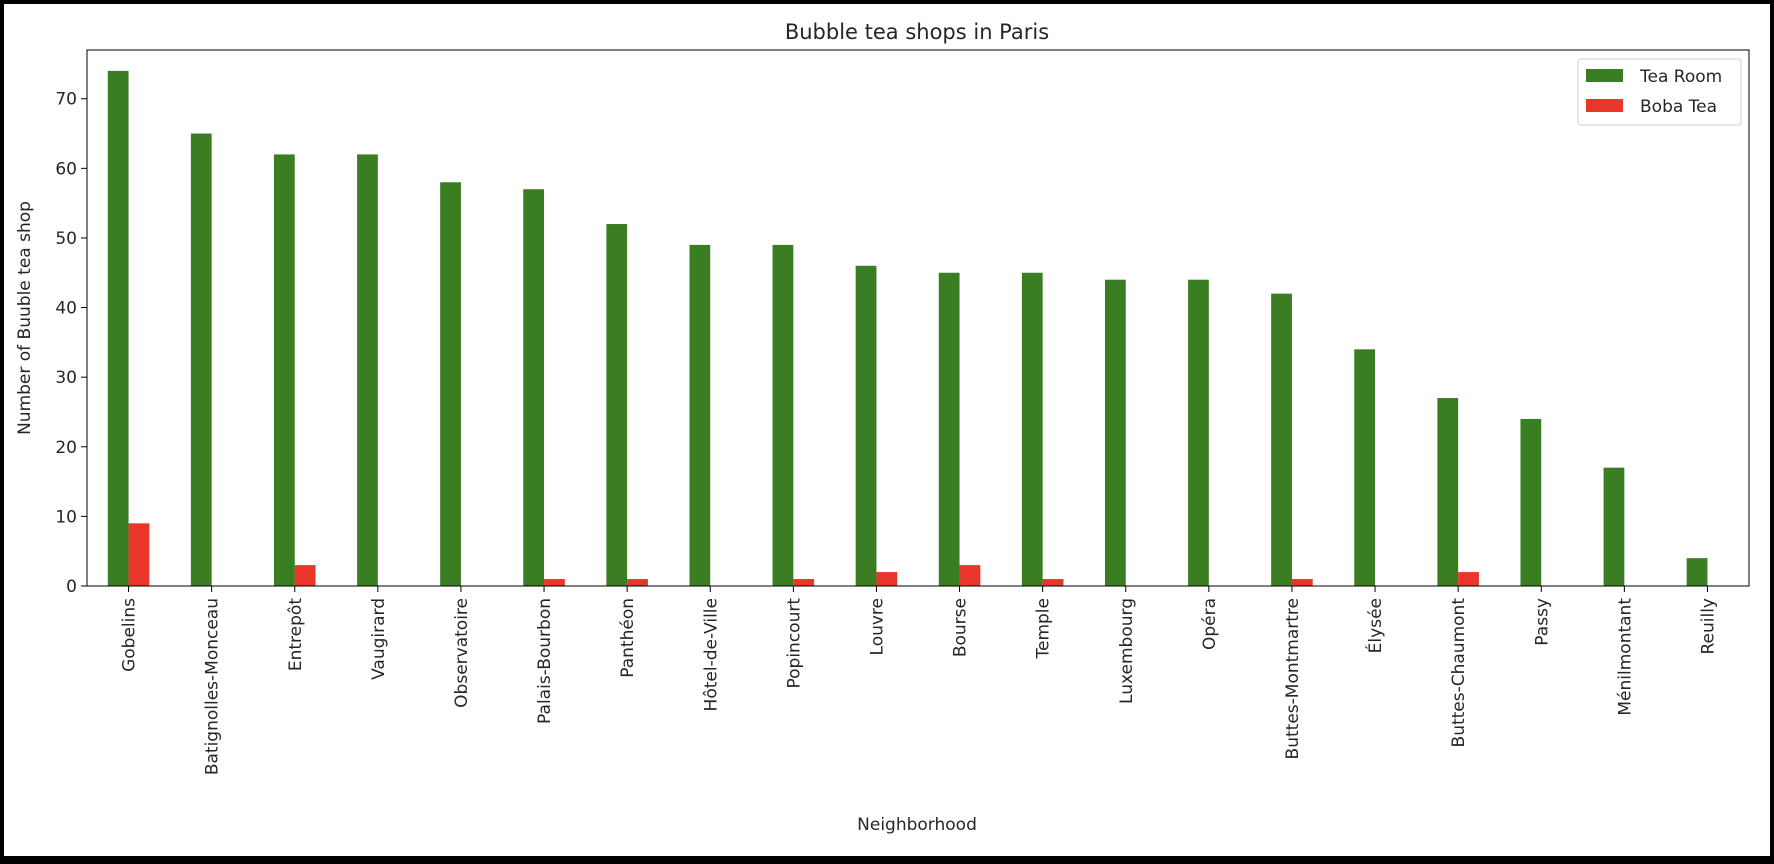  What do you see at coordinates (1293, 678) in the screenshot?
I see `x-tick-label: Buttes-Montmartre` at bounding box center [1293, 678].